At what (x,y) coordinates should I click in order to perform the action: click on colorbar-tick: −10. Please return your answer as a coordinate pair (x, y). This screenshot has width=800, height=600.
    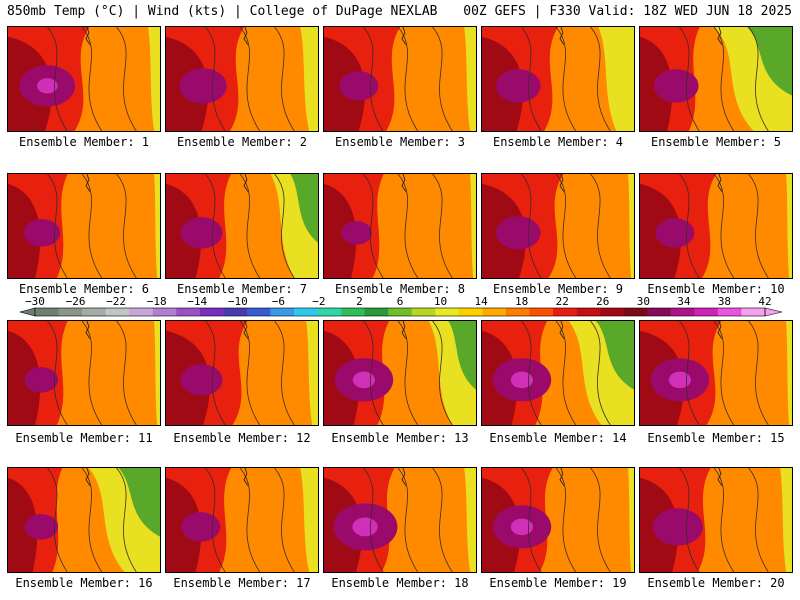
    Looking at the image, I should click on (237, 301).